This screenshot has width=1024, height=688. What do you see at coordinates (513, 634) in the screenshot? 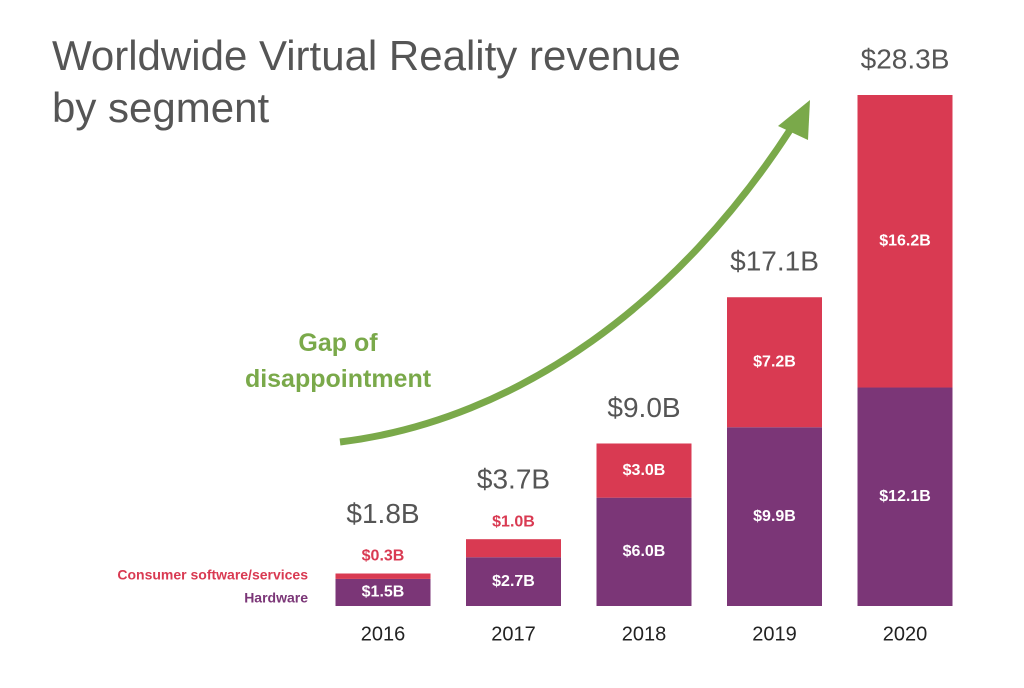
I see `x-tick-label: 2017` at bounding box center [513, 634].